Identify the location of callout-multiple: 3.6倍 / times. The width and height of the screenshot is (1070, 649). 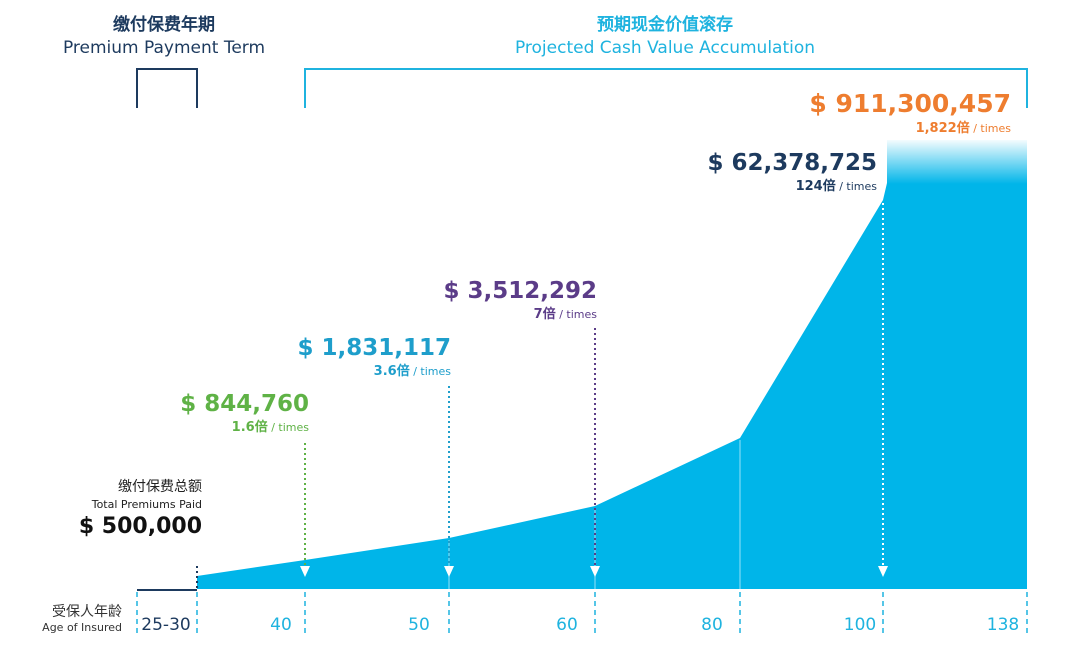
(413, 371).